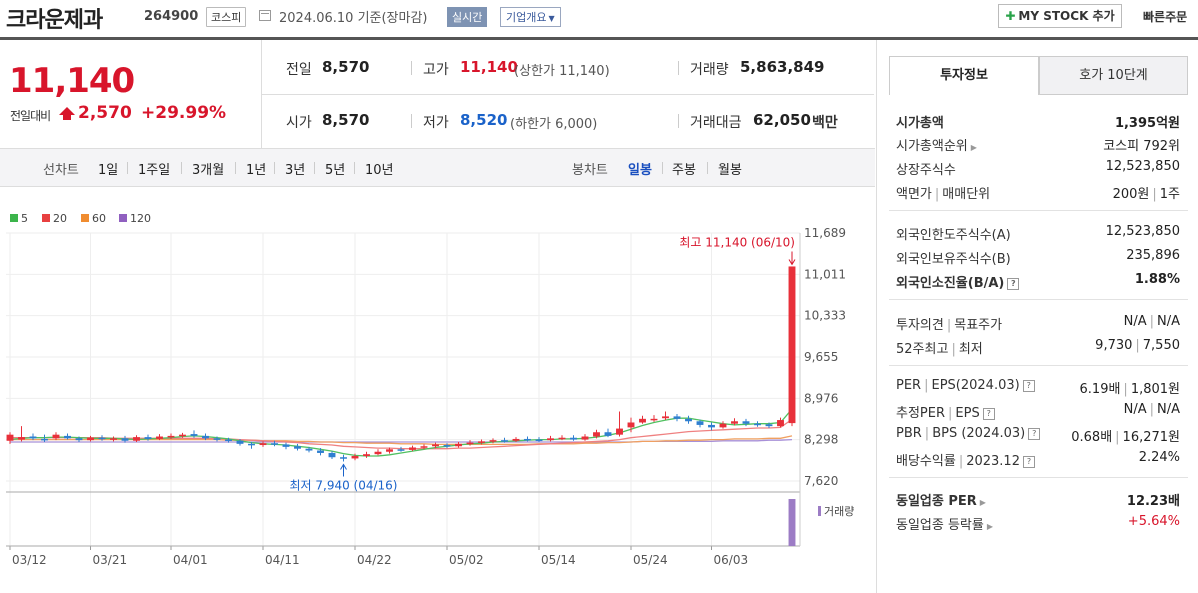 The height and width of the screenshot is (593, 1198). What do you see at coordinates (1130, 387) in the screenshot?
I see `per-eps-value: 6.19배 | 1,801원` at bounding box center [1130, 387].